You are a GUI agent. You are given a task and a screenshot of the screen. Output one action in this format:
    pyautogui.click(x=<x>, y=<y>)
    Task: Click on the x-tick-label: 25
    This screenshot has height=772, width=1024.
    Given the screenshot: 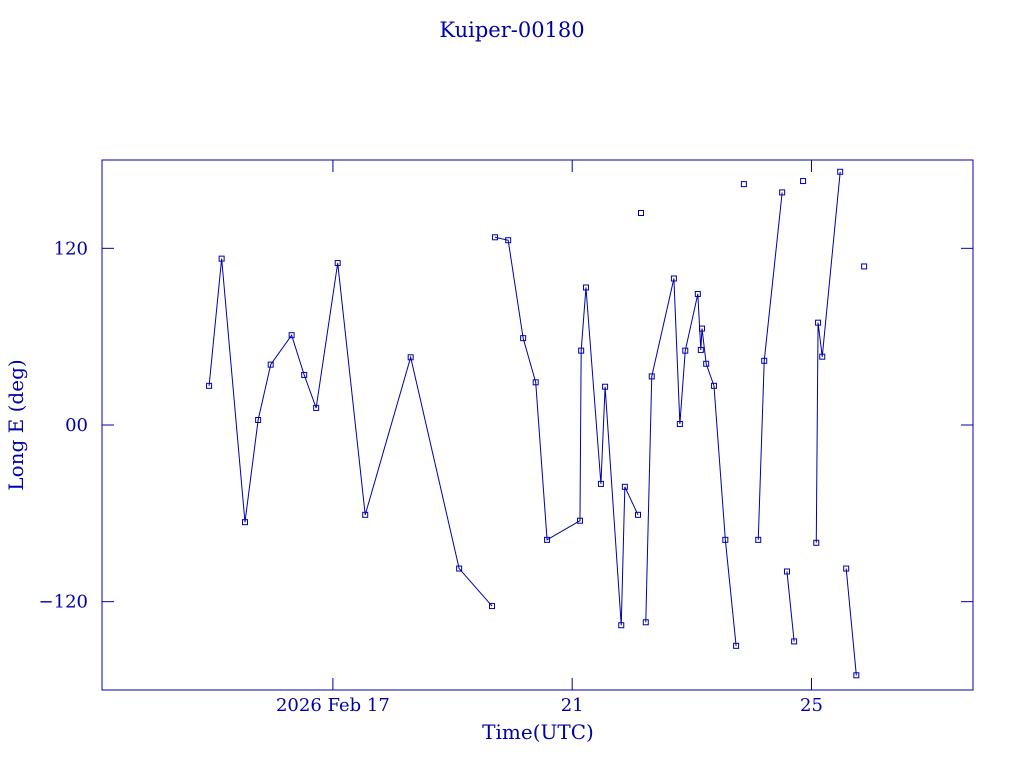 What is the action you would take?
    pyautogui.click(x=811, y=705)
    